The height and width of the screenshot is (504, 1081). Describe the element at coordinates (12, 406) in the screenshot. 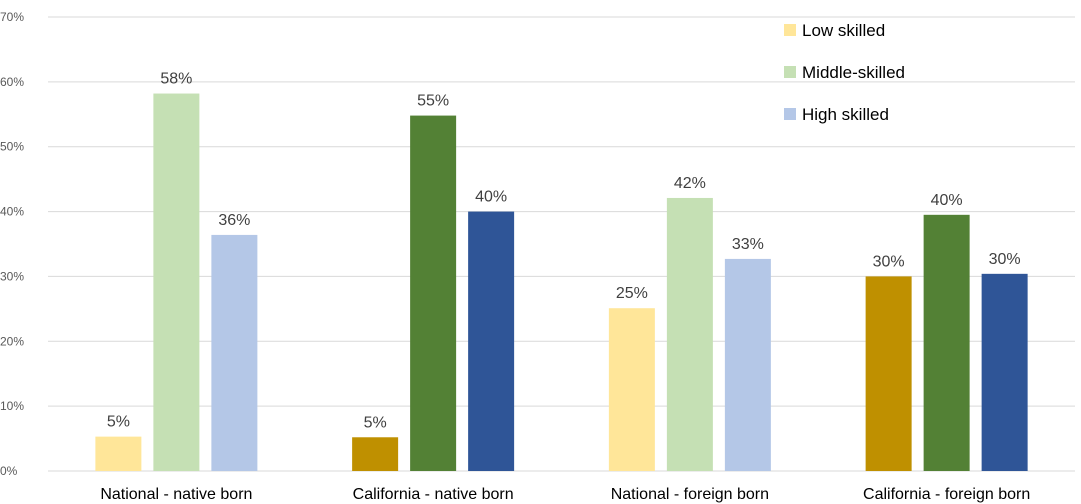

I see `y-tick-label: 10%` at that location.